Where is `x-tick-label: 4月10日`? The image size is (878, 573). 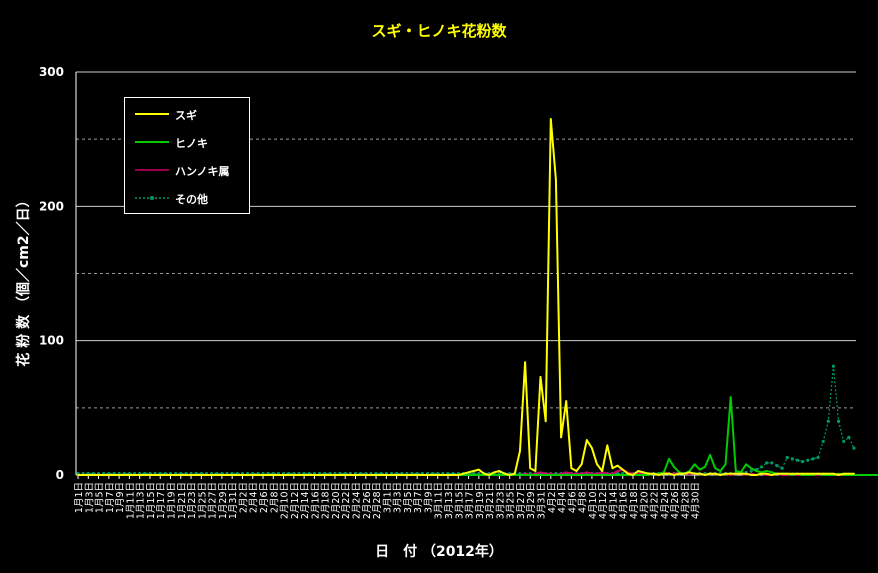
x-tick-label: 4月10日 is located at coordinates (593, 500).